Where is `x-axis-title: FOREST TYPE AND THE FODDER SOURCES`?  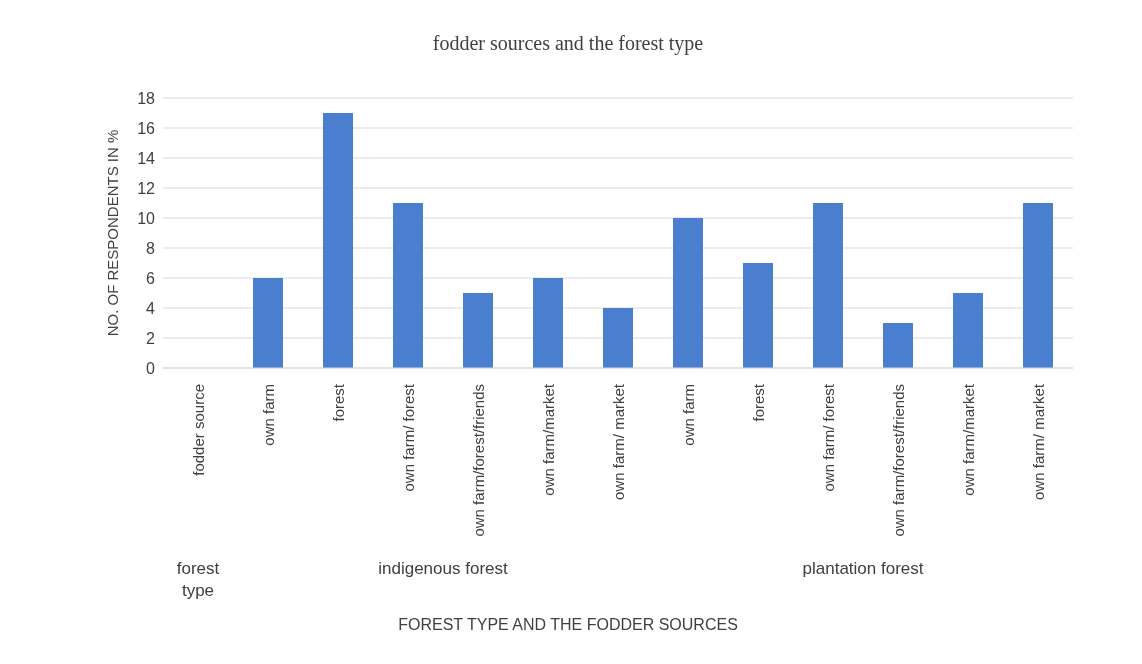
x-axis-title: FOREST TYPE AND THE FODDER SOURCES is located at coordinates (568, 625).